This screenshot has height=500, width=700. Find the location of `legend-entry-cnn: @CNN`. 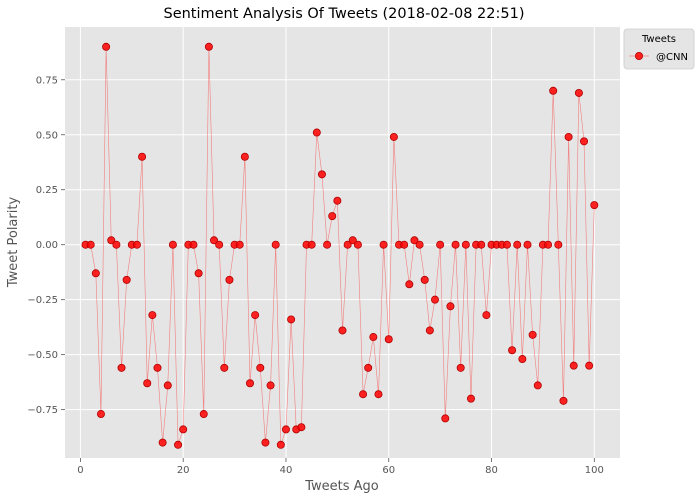

legend-entry-cnn: @CNN is located at coordinates (672, 57).